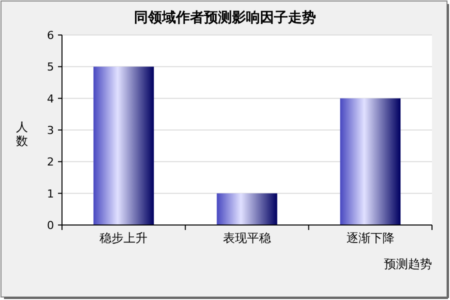 This screenshot has width=450, height=300. What do you see at coordinates (50, 35) in the screenshot?
I see `y-tick-label: 6` at bounding box center [50, 35].